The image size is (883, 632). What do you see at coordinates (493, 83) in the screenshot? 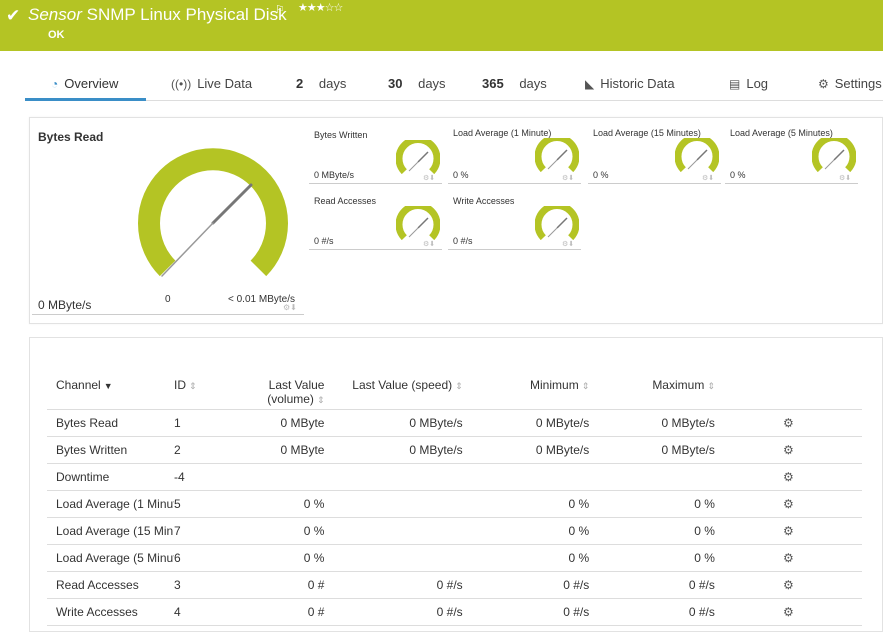
I see `tab-number: 365` at bounding box center [493, 83].